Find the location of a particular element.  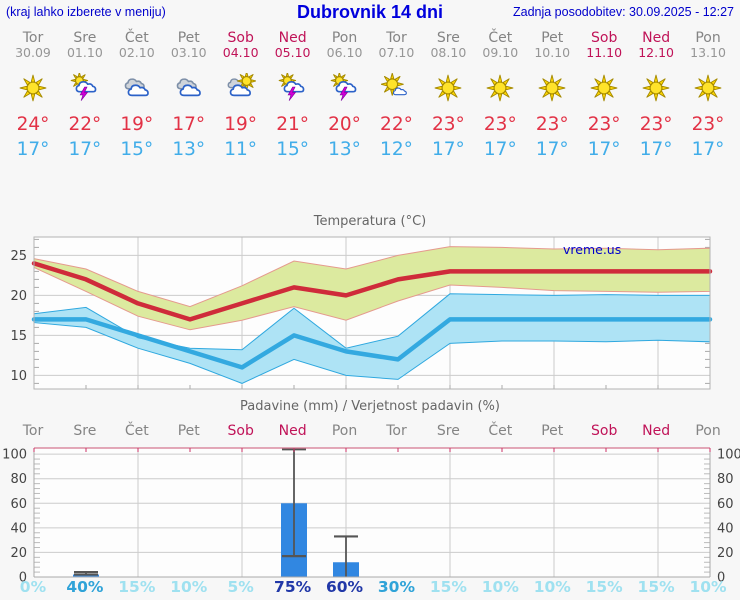

day-weekday: Pet is located at coordinates (188, 38).